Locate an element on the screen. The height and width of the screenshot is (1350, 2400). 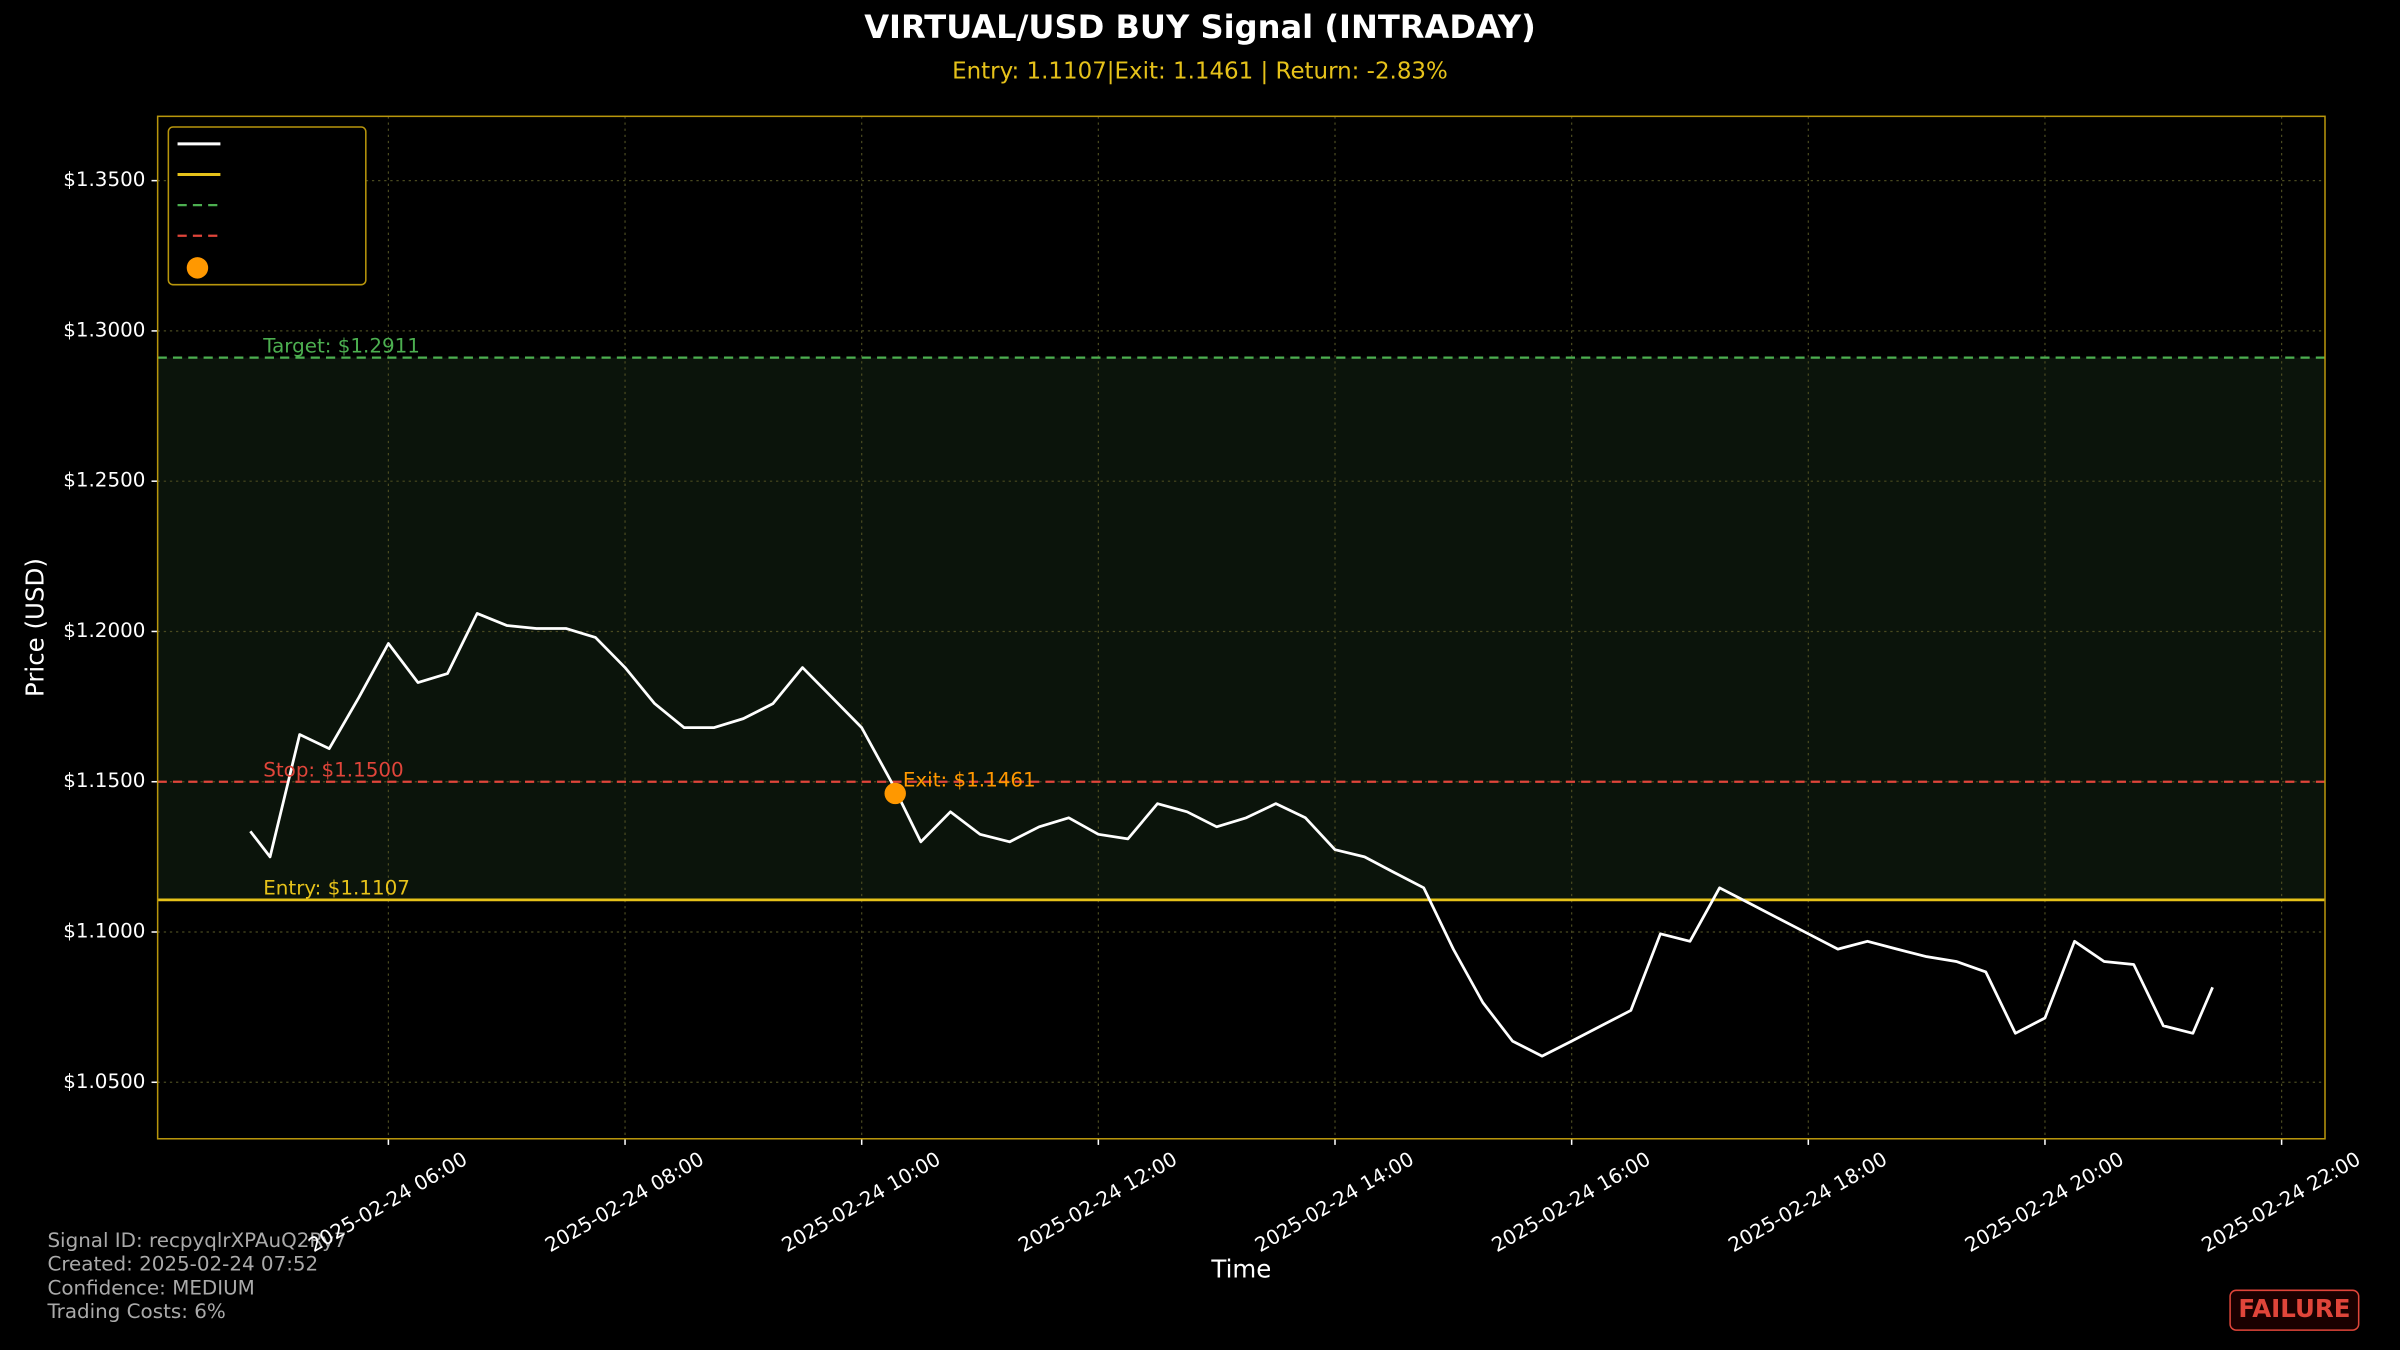
y-tick-label: $1.1500 is located at coordinates (104, 780).